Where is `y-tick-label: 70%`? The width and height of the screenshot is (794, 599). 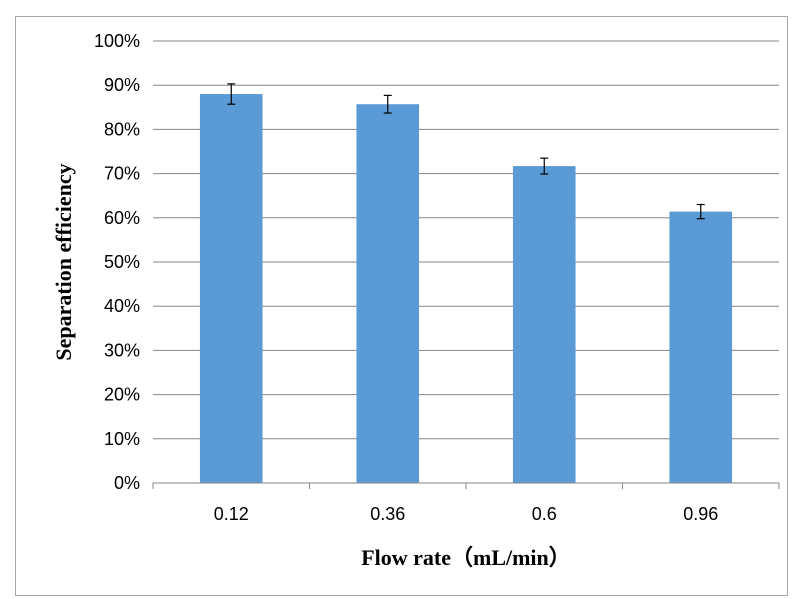 y-tick-label: 70% is located at coordinates (122, 174).